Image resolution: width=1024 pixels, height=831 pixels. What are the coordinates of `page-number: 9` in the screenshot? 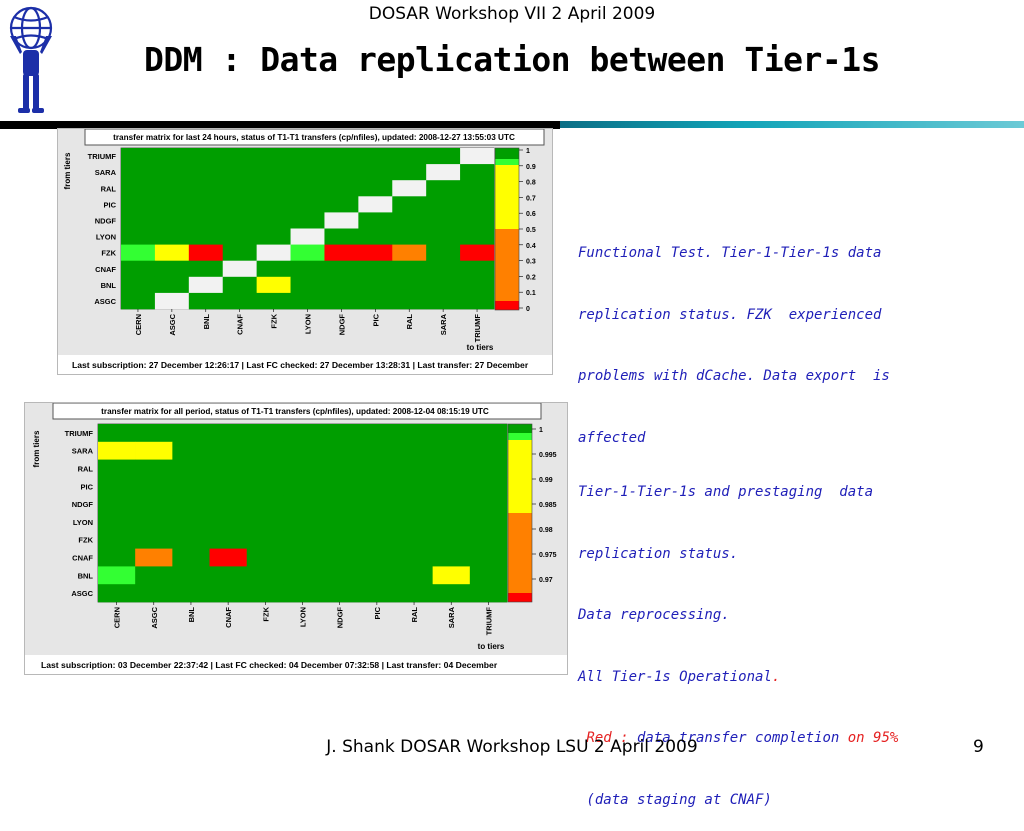 It's located at (978, 747).